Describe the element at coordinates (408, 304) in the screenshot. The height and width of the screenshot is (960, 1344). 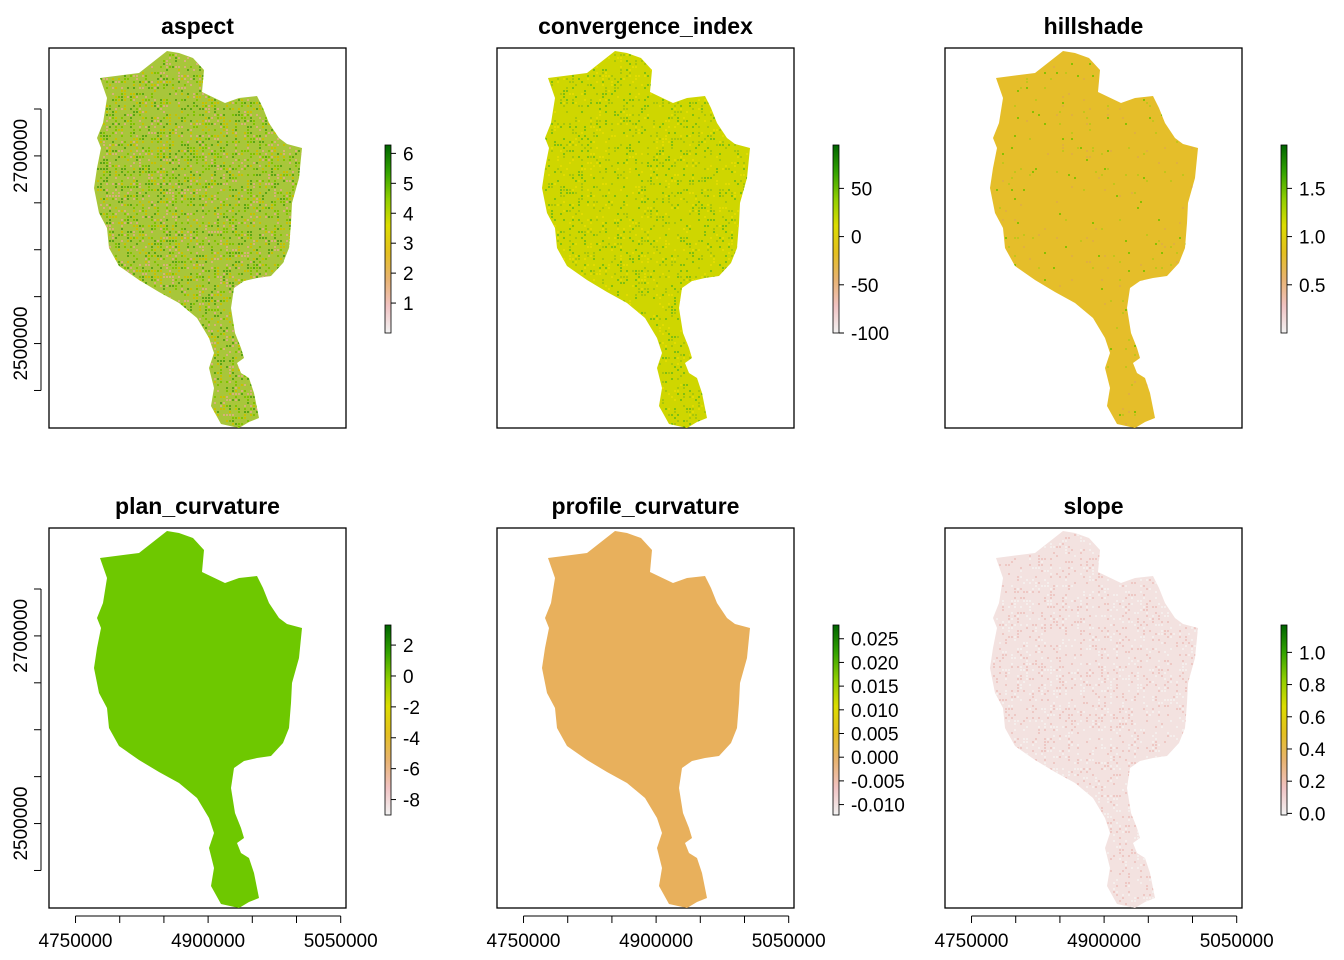
I see `legend-label: 1` at that location.